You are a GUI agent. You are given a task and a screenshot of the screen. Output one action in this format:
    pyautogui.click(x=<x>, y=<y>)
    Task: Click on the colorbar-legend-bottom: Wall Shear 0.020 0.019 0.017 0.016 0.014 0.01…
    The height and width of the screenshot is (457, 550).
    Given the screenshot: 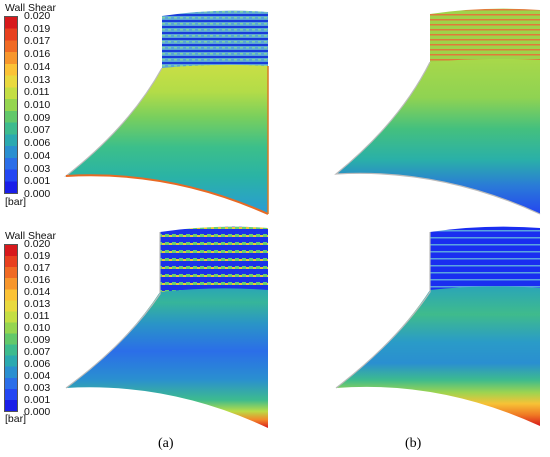 What is the action you would take?
    pyautogui.click(x=34, y=330)
    